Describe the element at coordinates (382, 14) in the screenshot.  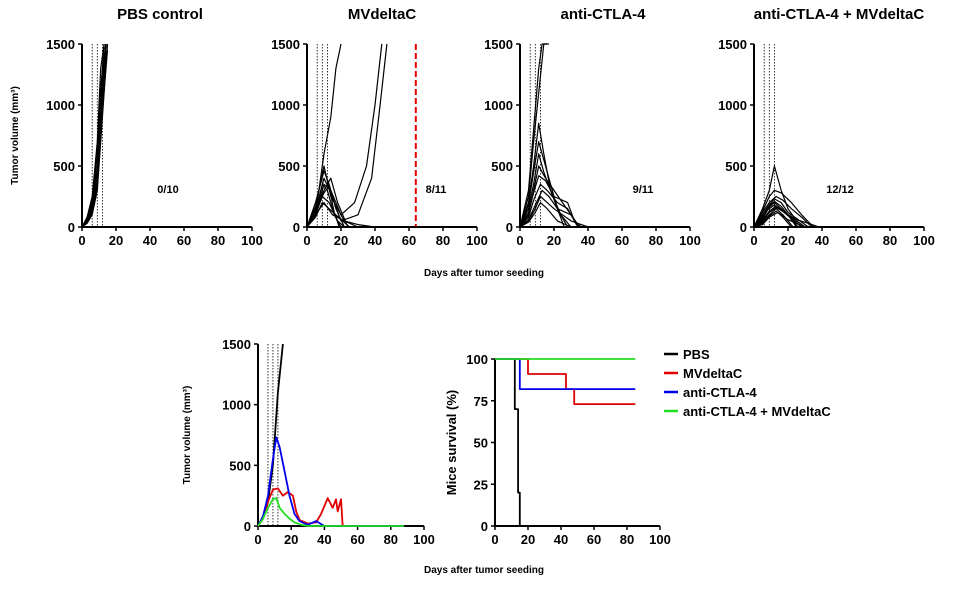
I see `chart-title: MVdeltaC` at that location.